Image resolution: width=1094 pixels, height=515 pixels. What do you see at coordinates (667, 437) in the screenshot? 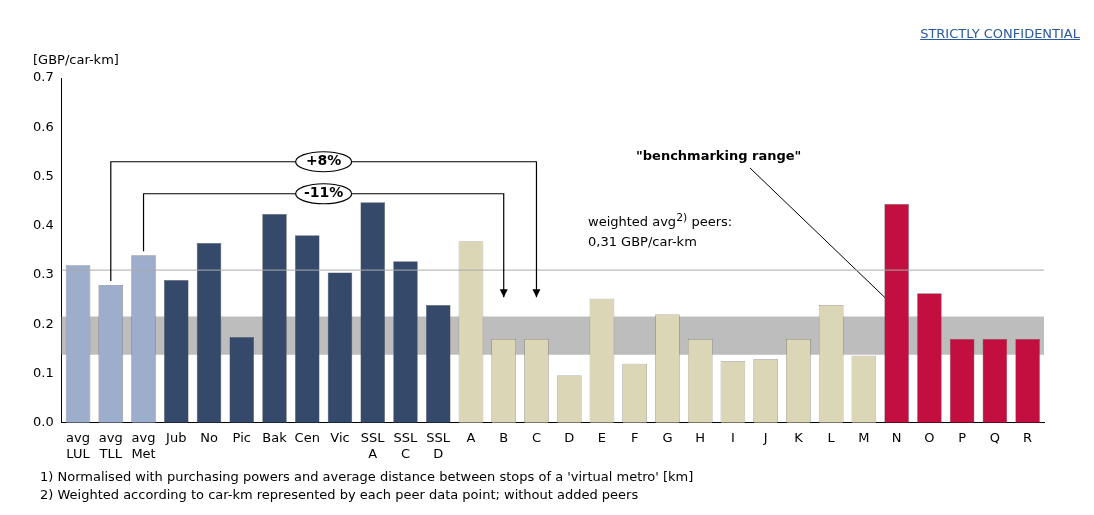
I see `x-tick-label: G` at bounding box center [667, 437].